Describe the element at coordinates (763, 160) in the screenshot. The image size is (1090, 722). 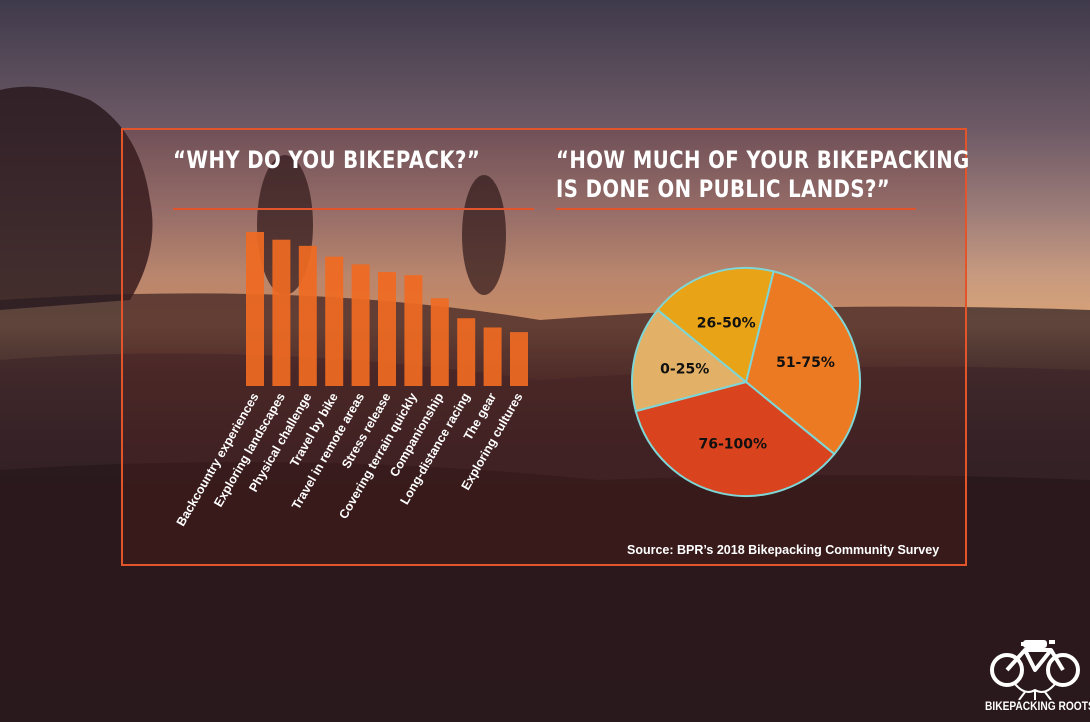
I see `pie-chart-title-line1: “HOW MUCH OF YOUR BIKEPACKING` at that location.